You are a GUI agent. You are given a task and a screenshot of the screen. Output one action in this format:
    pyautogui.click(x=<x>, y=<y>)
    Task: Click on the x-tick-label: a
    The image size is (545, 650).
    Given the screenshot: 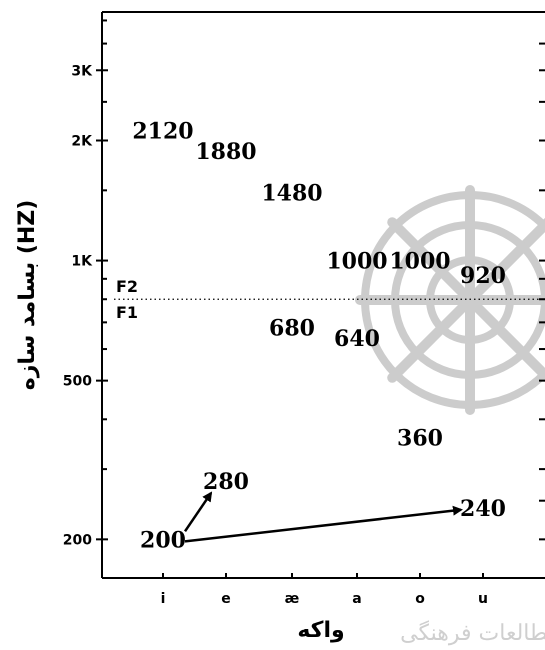 What is the action you would take?
    pyautogui.click(x=356, y=599)
    